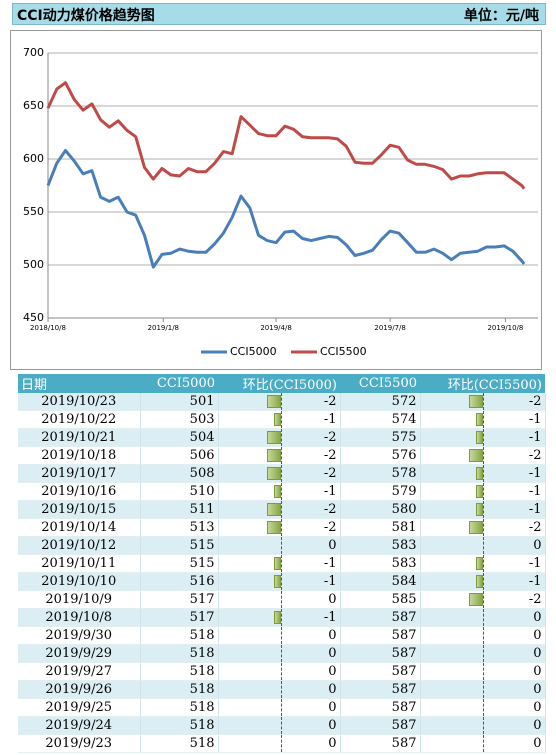 The height and width of the screenshot is (755, 556). Describe the element at coordinates (380, 599) in the screenshot. I see `price-cell: 585` at that location.